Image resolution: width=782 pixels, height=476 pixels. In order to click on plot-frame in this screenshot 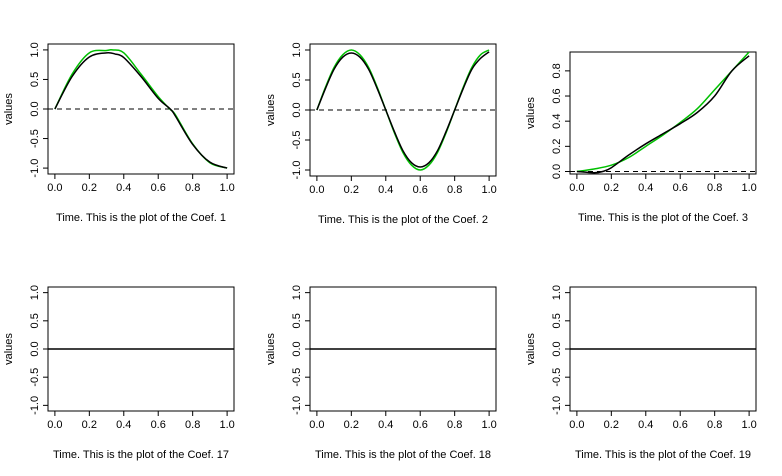, I will do `click(663, 113)`.